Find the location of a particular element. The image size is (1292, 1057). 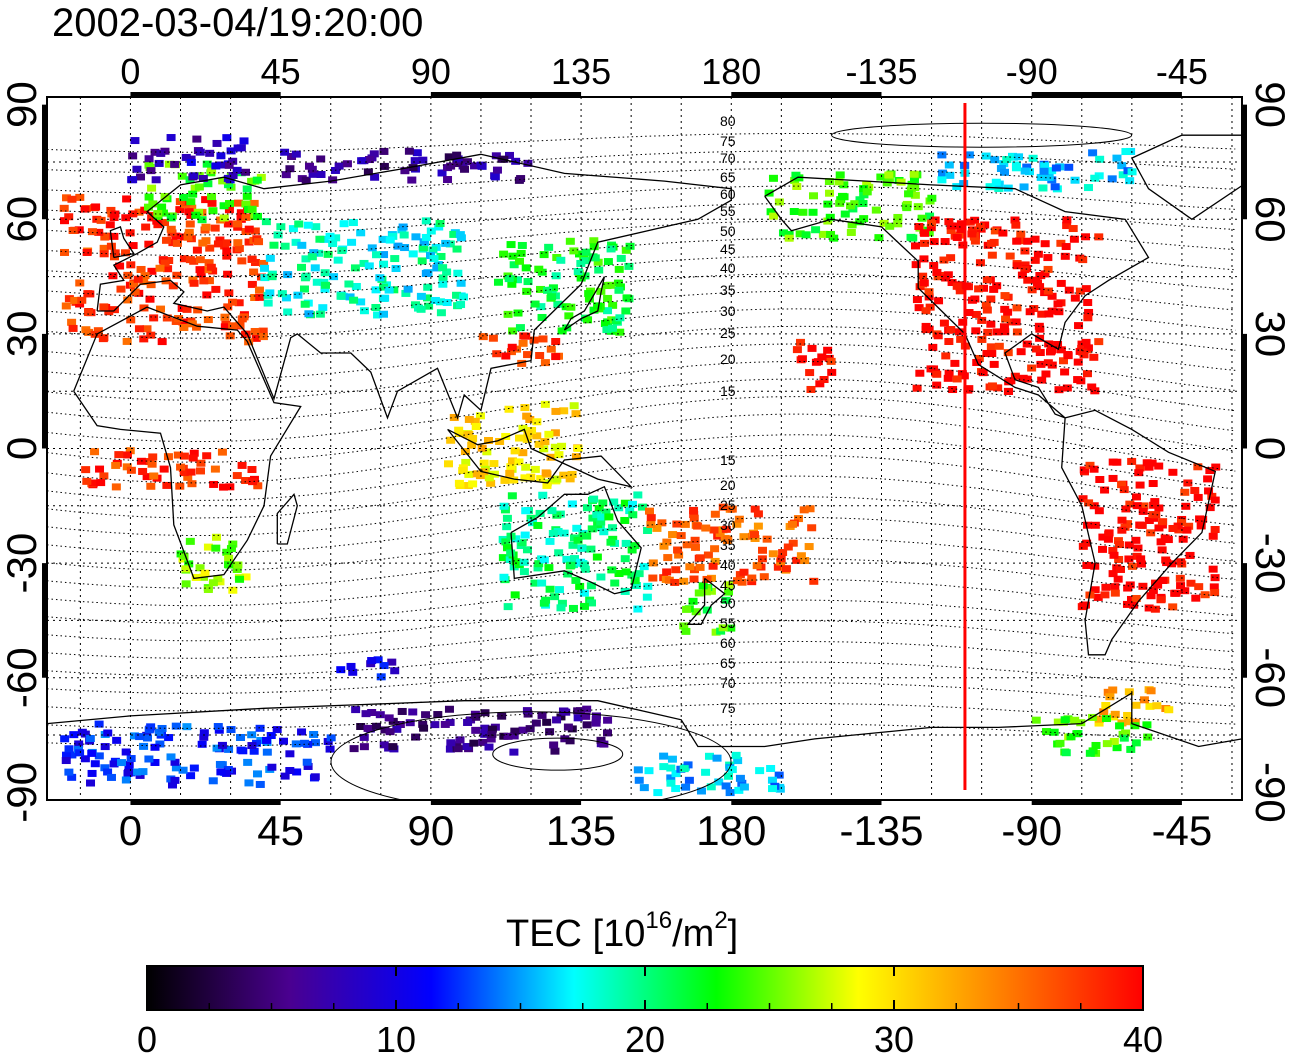

magnetic-latitude-contour is located at coordinates (641, 658).